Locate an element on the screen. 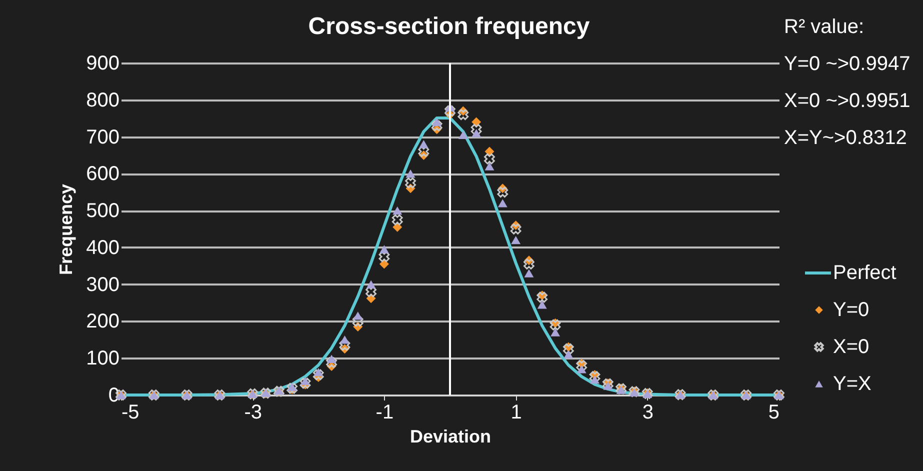  x-tick-label: 5 is located at coordinates (774, 413).